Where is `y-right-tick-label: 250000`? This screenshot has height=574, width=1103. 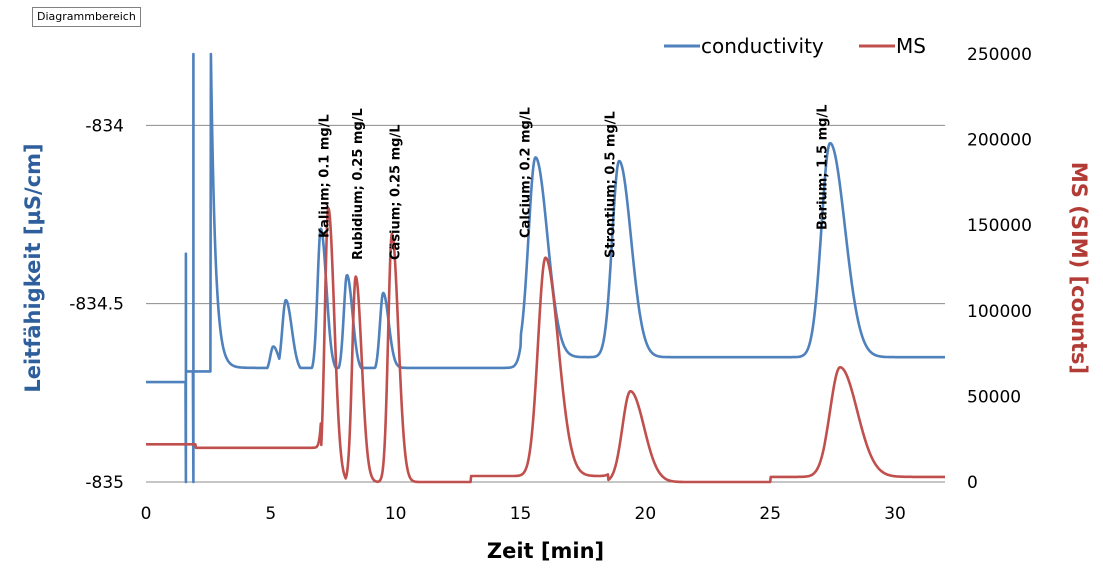
y-right-tick-label: 250000 is located at coordinates (999, 55).